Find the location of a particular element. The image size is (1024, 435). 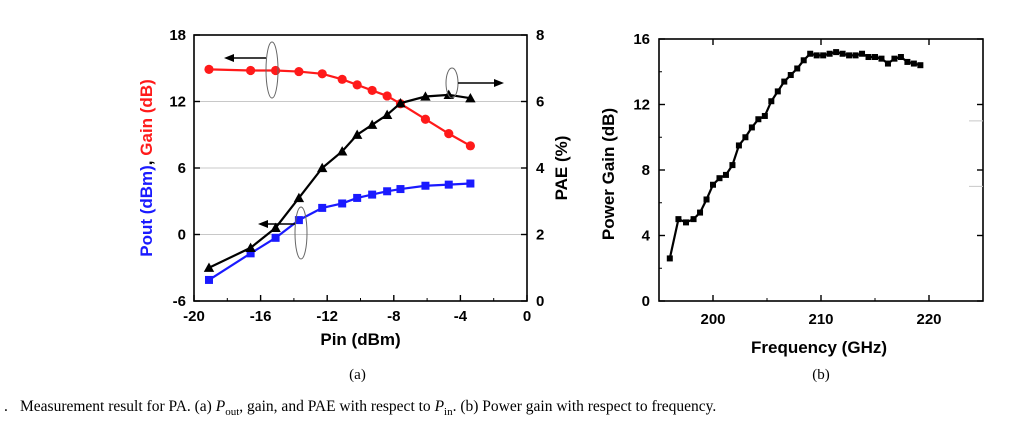

y-right-tick-label: 2 is located at coordinates (540, 235).